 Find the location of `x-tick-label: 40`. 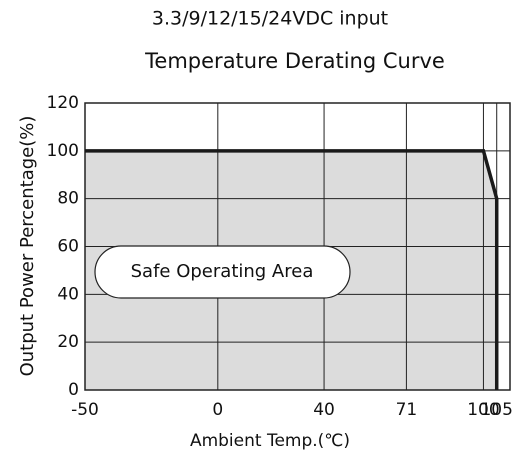

x-tick-label: 40 is located at coordinates (324, 410).